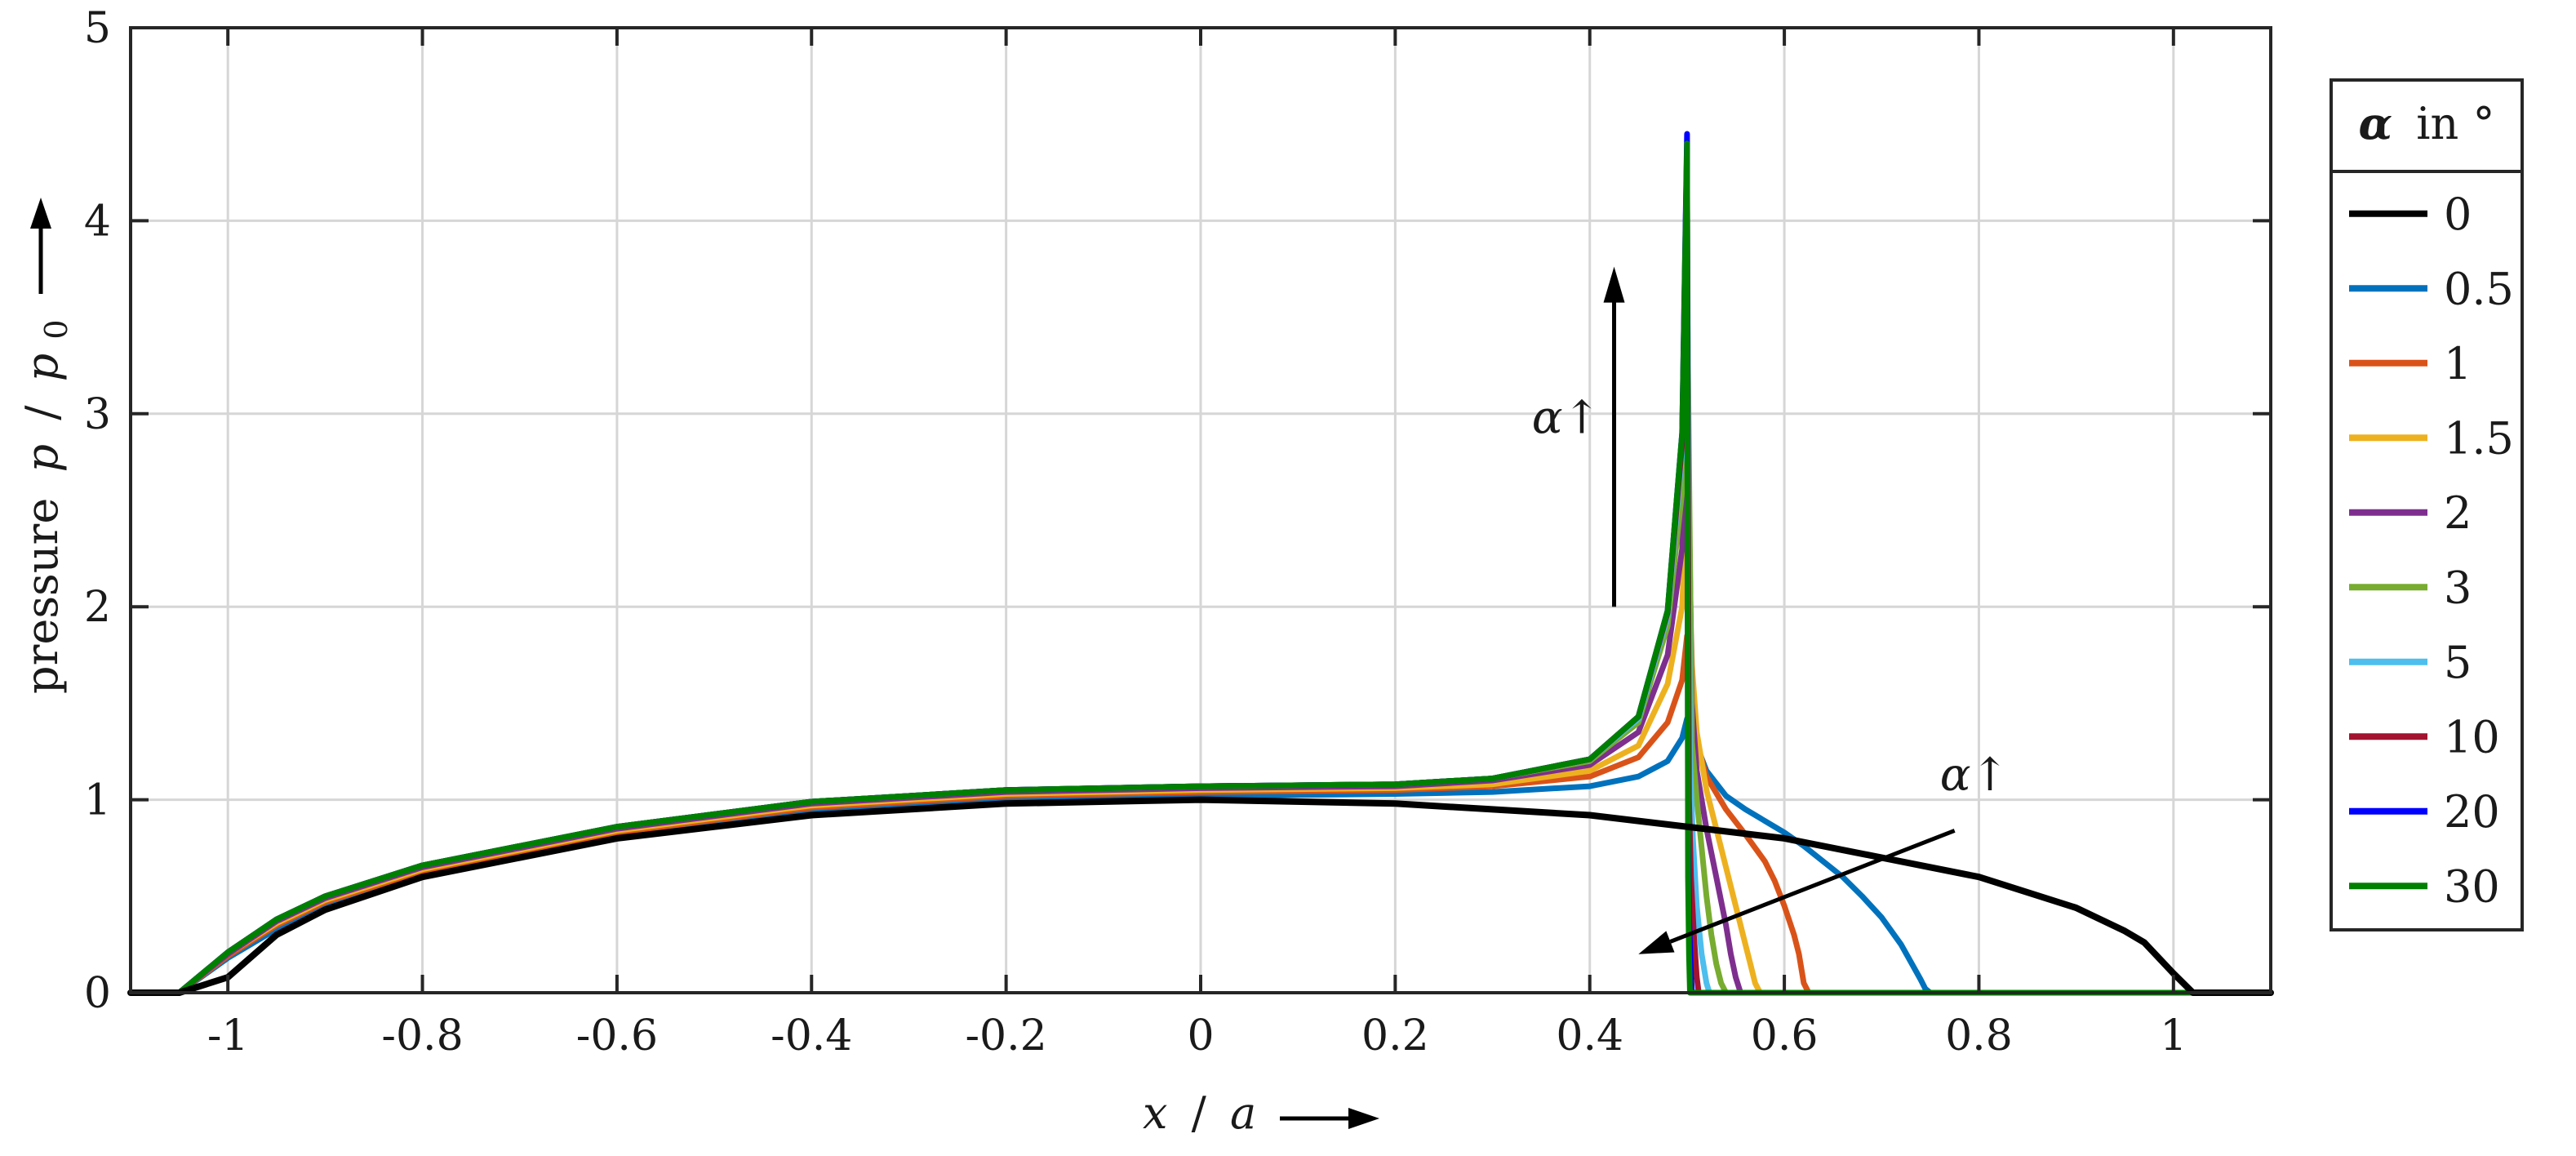 Image resolution: width=2576 pixels, height=1156 pixels. I want to click on x-tick-label-3: -0.4, so click(811, 1036).